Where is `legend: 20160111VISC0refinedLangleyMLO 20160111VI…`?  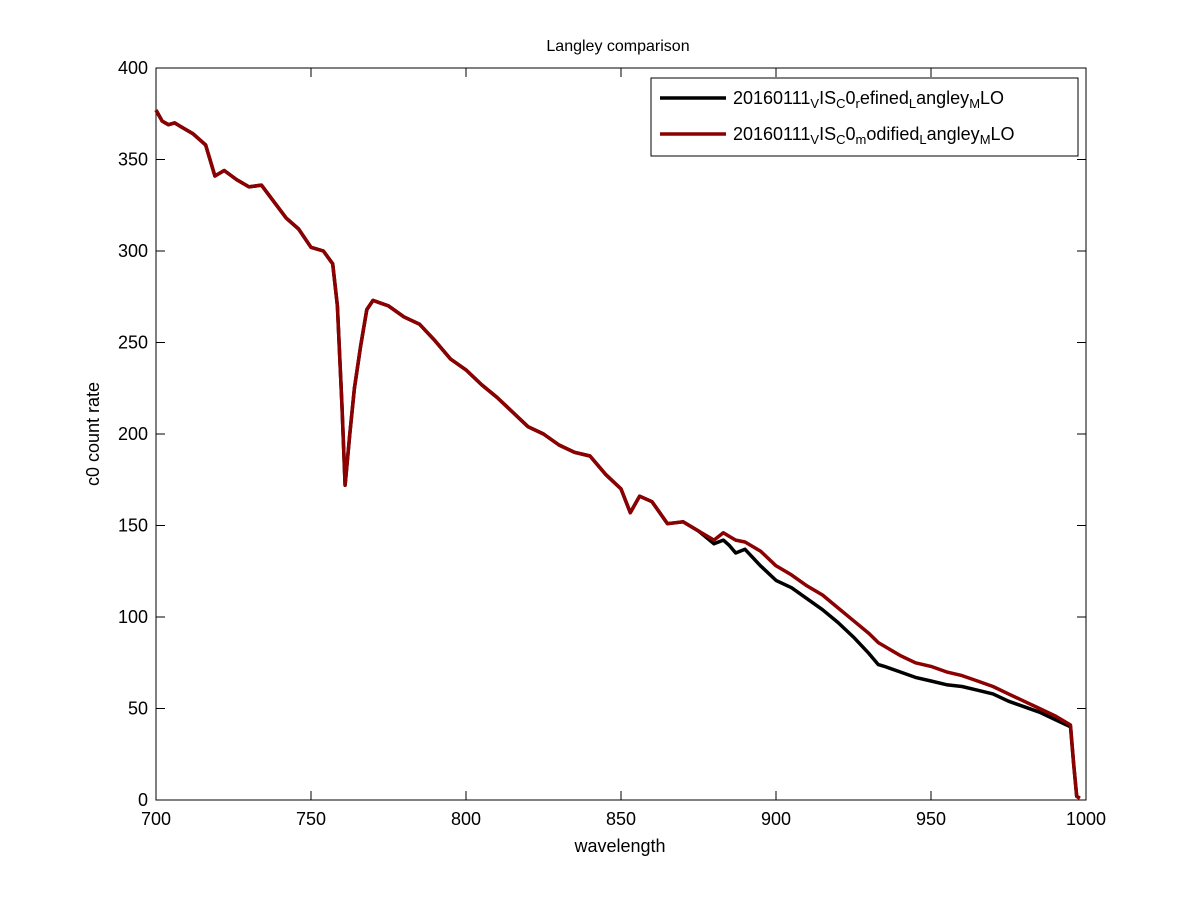 legend: 20160111VISC0refinedLangleyMLO 20160111VI… is located at coordinates (864, 117).